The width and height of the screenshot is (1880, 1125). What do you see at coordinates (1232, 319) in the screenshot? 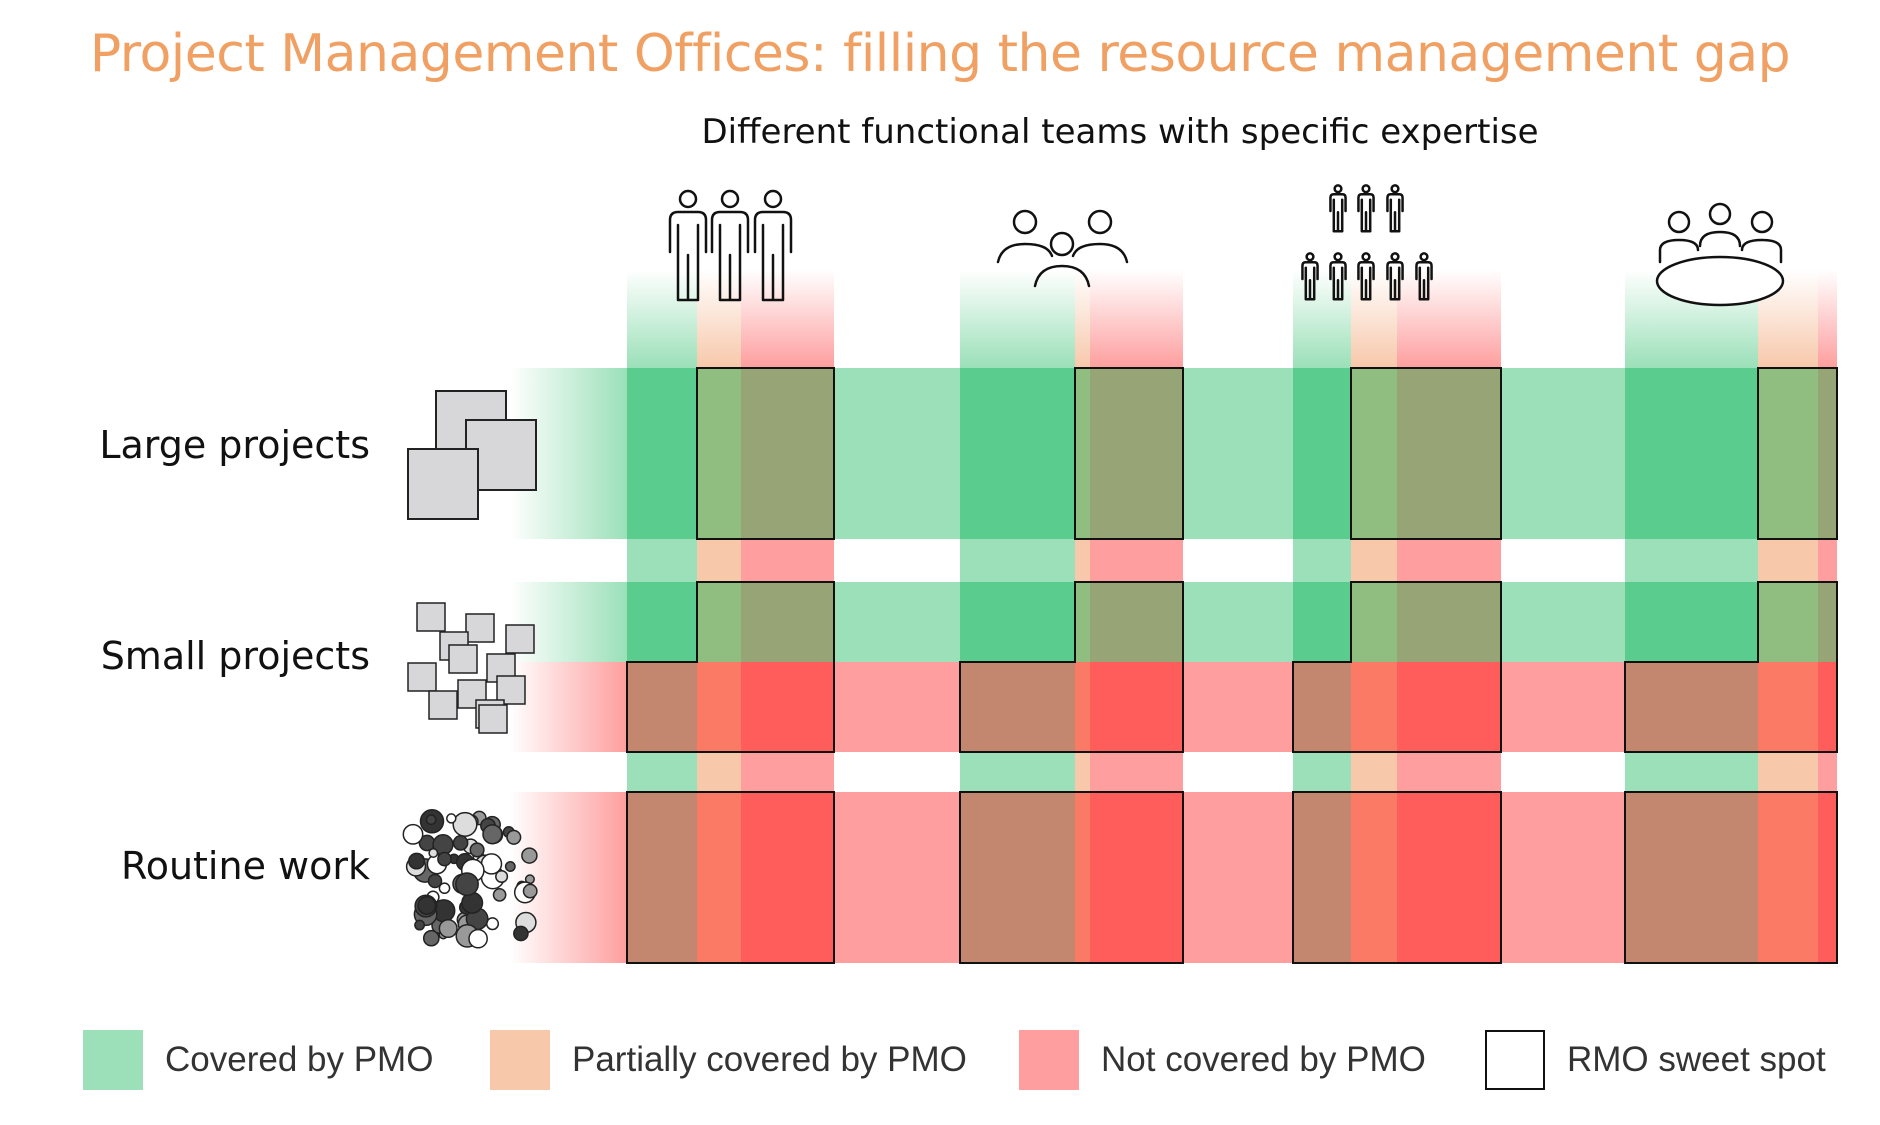
I see `column-headers` at bounding box center [1232, 319].